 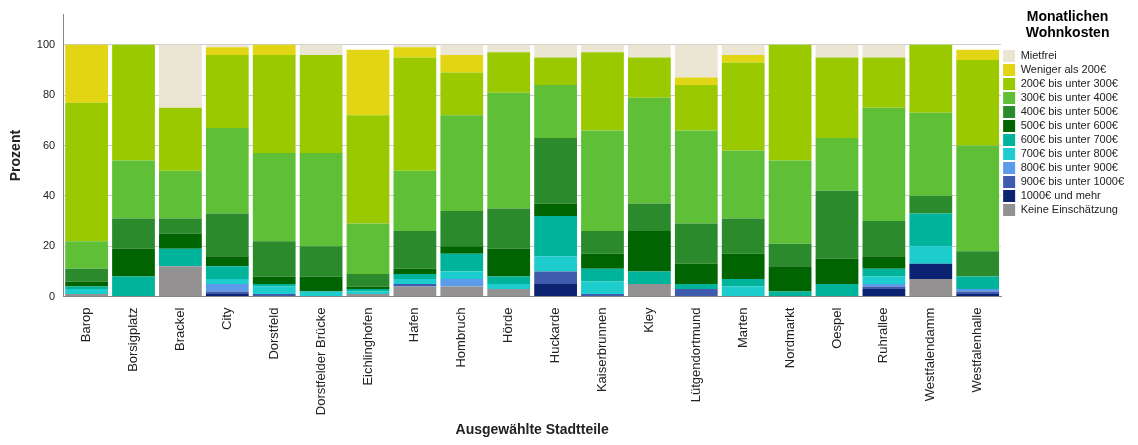 I want to click on legend-label: 200€ bis unter 300€, so click(x=1069, y=83).